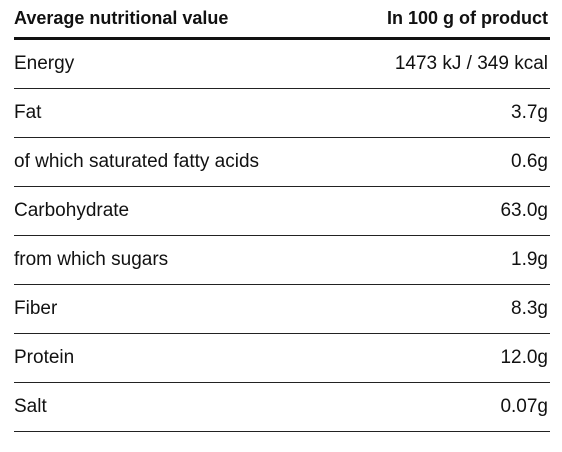 The width and height of the screenshot is (562, 452). What do you see at coordinates (282, 64) in the screenshot?
I see `table-row-energy: Energy 1473 kJ / 349 kcal` at bounding box center [282, 64].